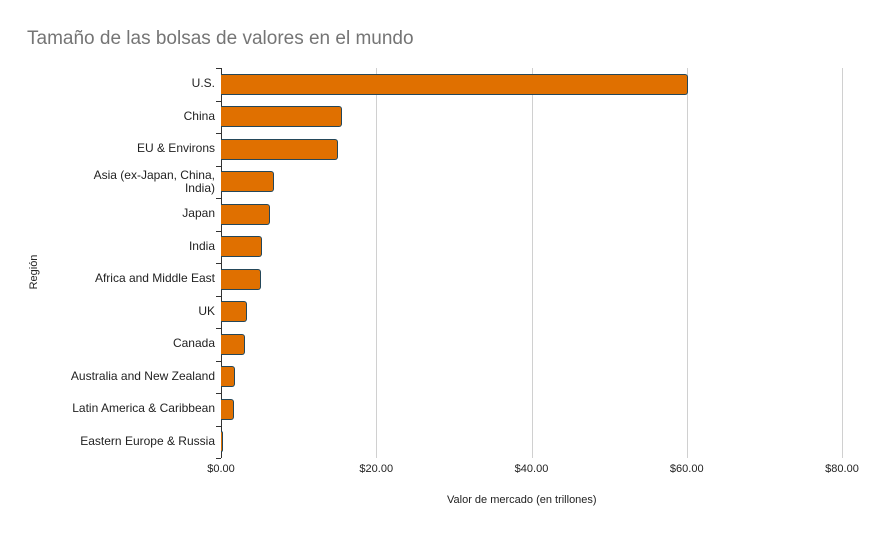  What do you see at coordinates (686, 469) in the screenshot?
I see `x-tick-label: $60.00` at bounding box center [686, 469].